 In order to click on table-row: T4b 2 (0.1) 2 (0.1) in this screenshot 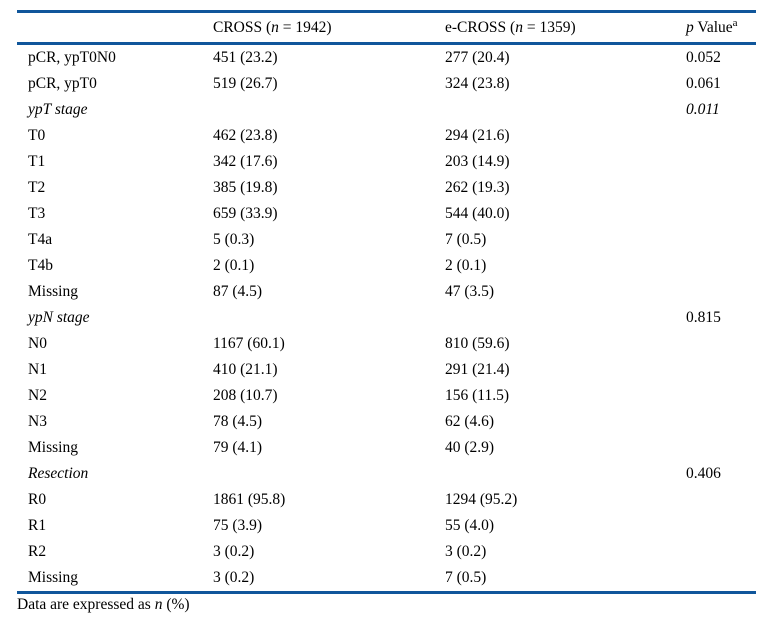, I will do `click(386, 266)`.